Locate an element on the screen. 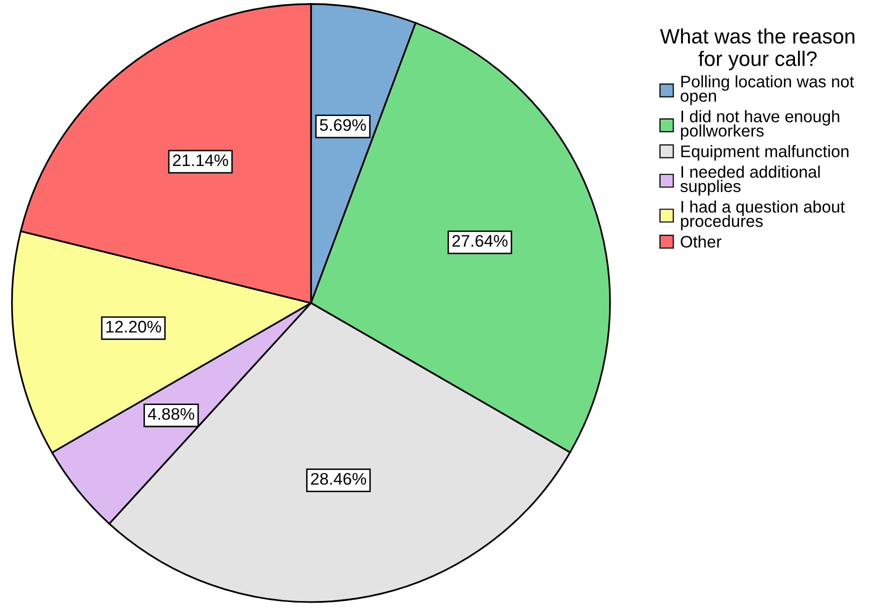  legend-title: What was the reason for your call? is located at coordinates (757, 49).